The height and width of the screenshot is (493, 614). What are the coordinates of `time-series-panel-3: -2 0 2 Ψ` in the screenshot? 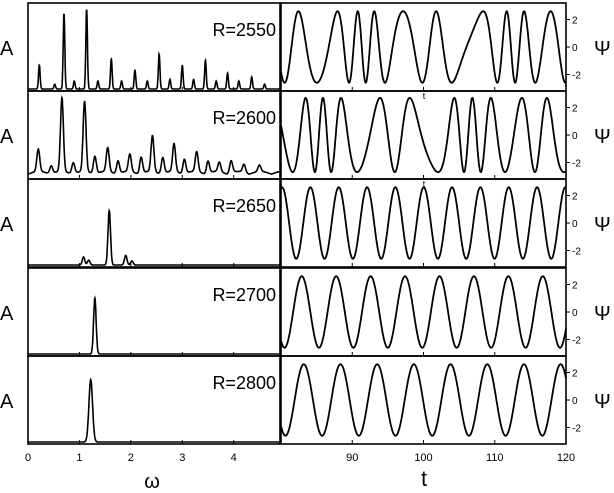 It's located at (445, 223).